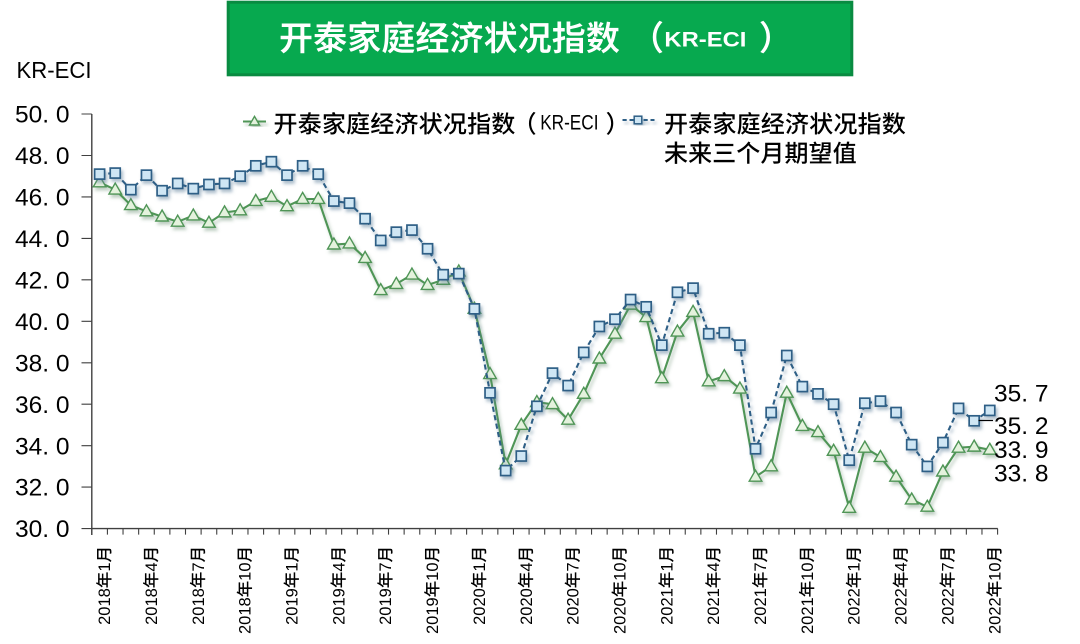 Image resolution: width=1080 pixels, height=644 pixels. What do you see at coordinates (1021, 450) in the screenshot?
I see `svg-text: 33. 9` at bounding box center [1021, 450].